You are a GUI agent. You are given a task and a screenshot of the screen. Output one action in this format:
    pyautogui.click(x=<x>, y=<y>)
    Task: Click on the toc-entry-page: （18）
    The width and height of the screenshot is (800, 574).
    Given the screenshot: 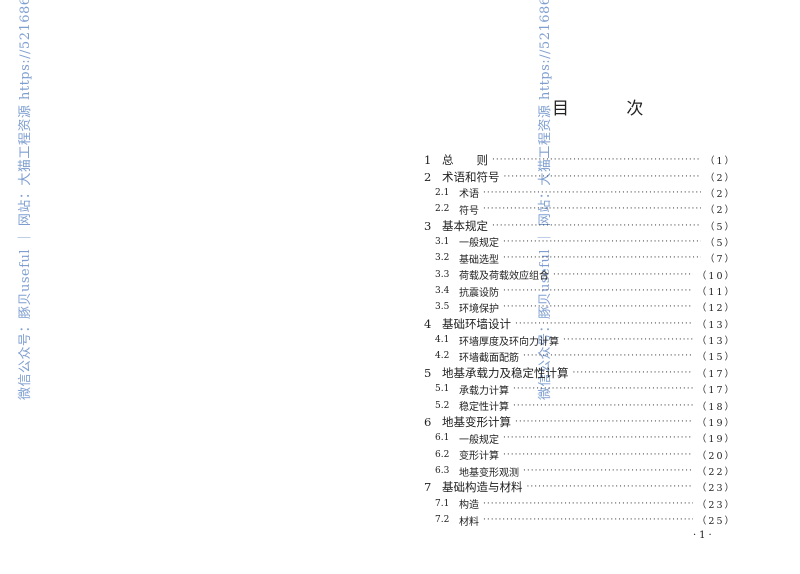 What is the action you would take?
    pyautogui.click(x=716, y=407)
    